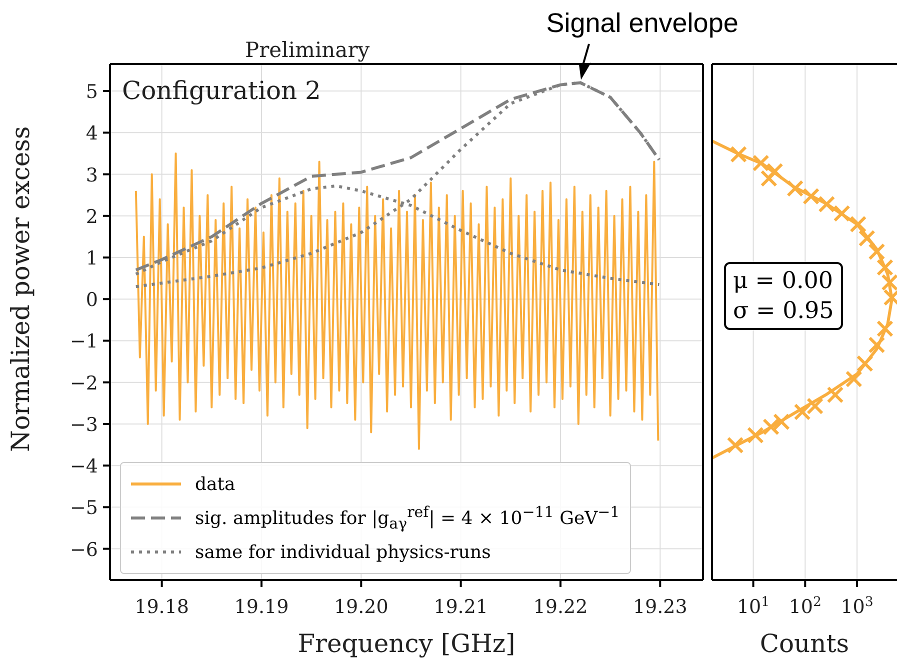 This screenshot has width=897, height=660. What do you see at coordinates (805, 643) in the screenshot?
I see `x-axis-title: Counts` at bounding box center [805, 643].